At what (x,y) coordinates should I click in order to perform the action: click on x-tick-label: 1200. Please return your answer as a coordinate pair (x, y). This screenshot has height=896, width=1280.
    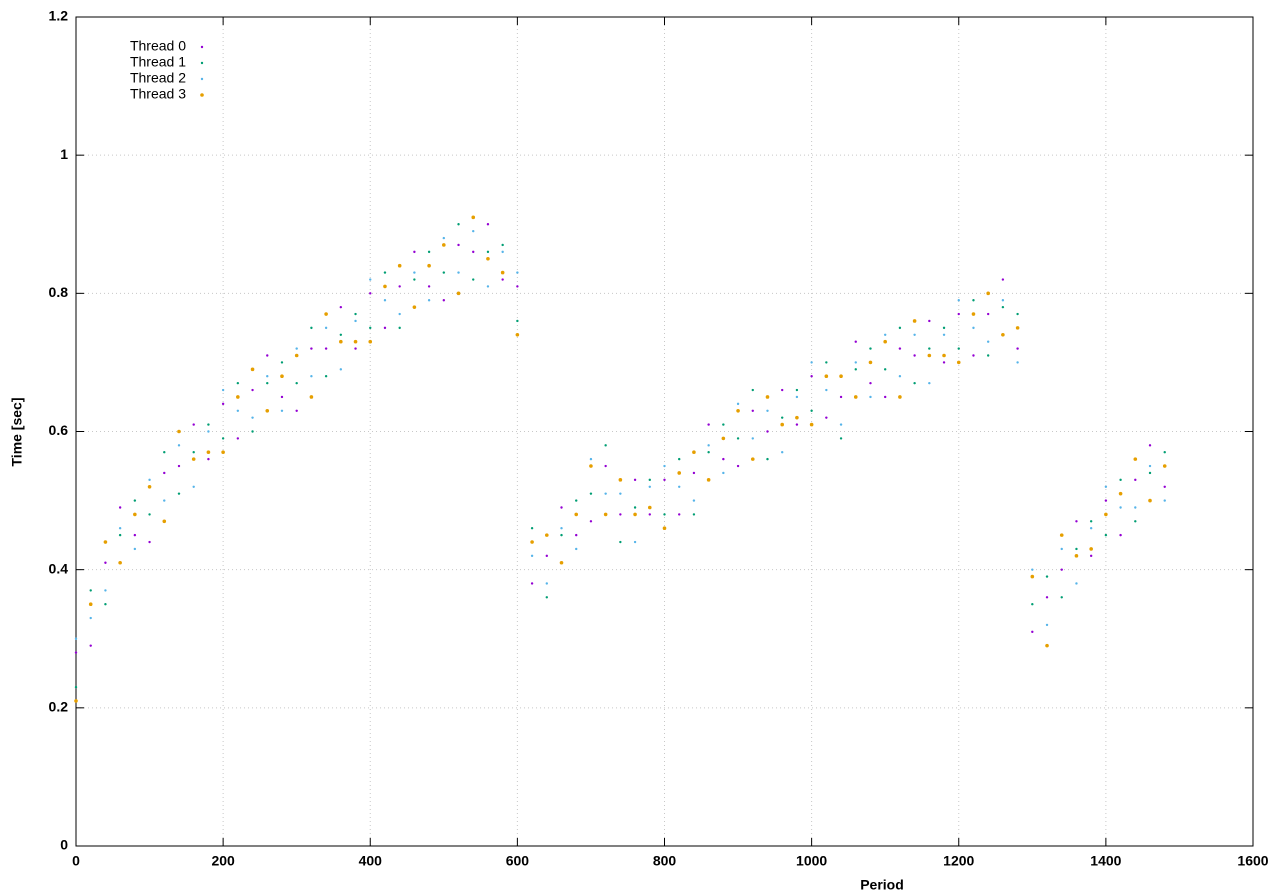
    Looking at the image, I should click on (958, 861).